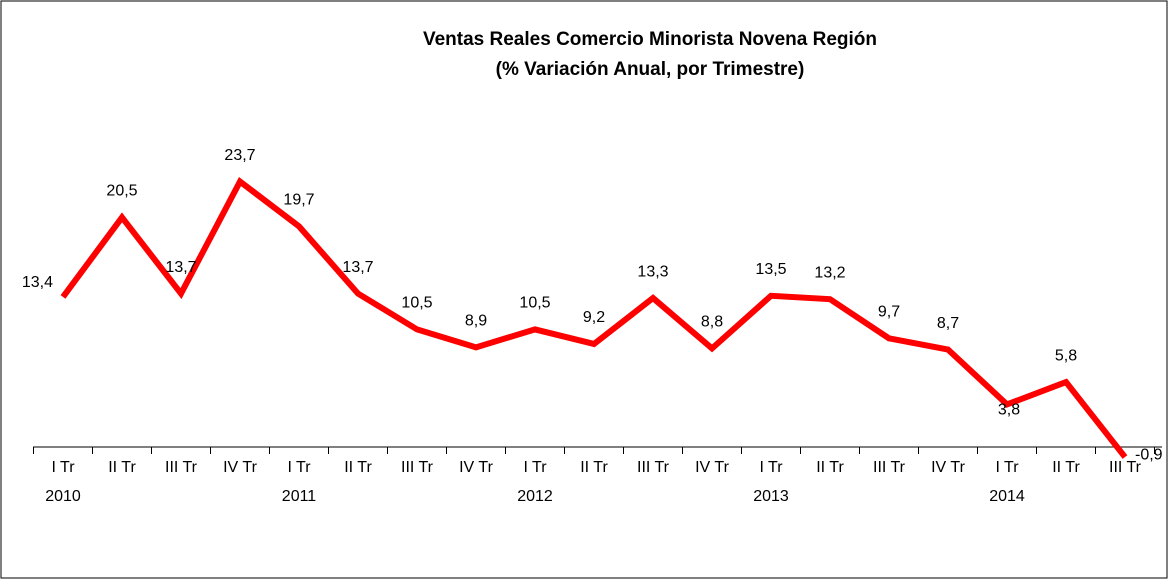 Image resolution: width=1169 pixels, height=585 pixels. Describe the element at coordinates (1007, 496) in the screenshot. I see `x-group-label: 2014` at that location.